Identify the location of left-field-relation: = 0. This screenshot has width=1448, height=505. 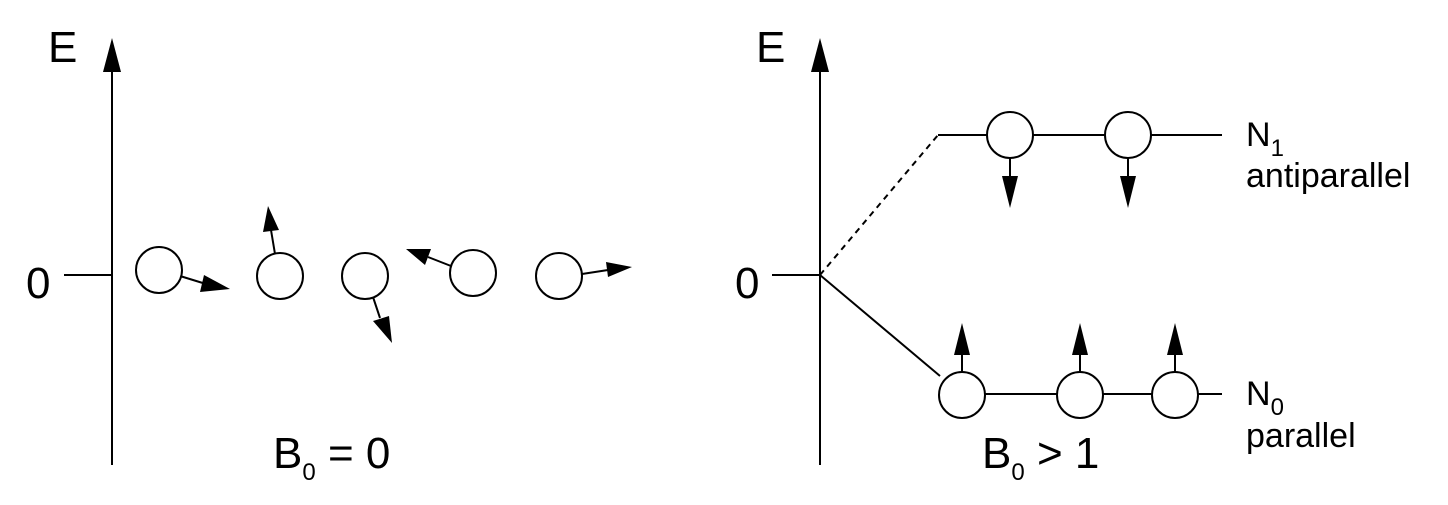
(353, 453).